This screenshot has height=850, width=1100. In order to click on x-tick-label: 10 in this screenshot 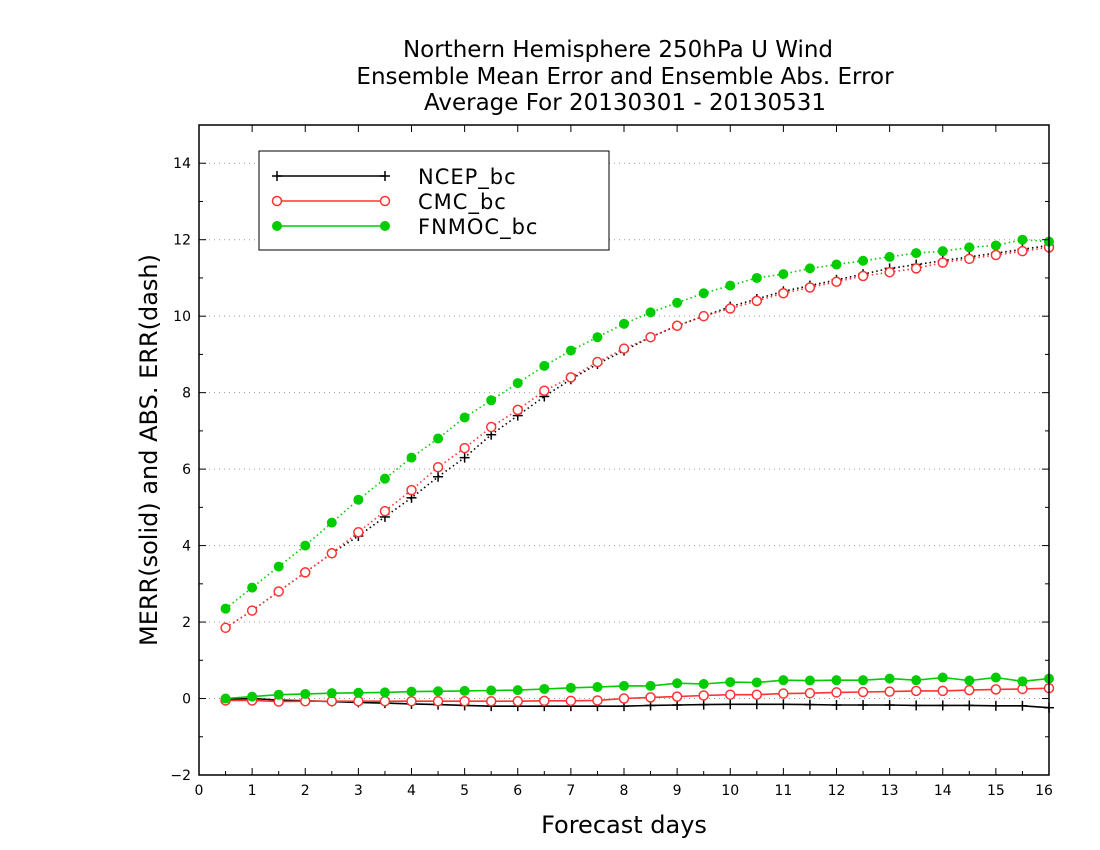, I will do `click(730, 791)`.